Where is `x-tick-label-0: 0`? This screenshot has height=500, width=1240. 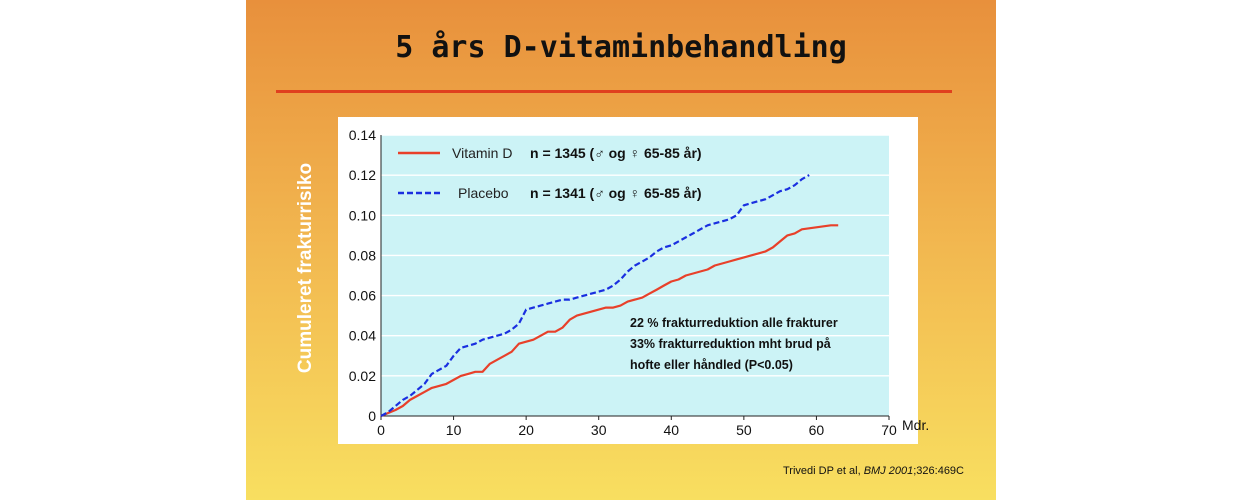 x-tick-label-0: 0 is located at coordinates (381, 430).